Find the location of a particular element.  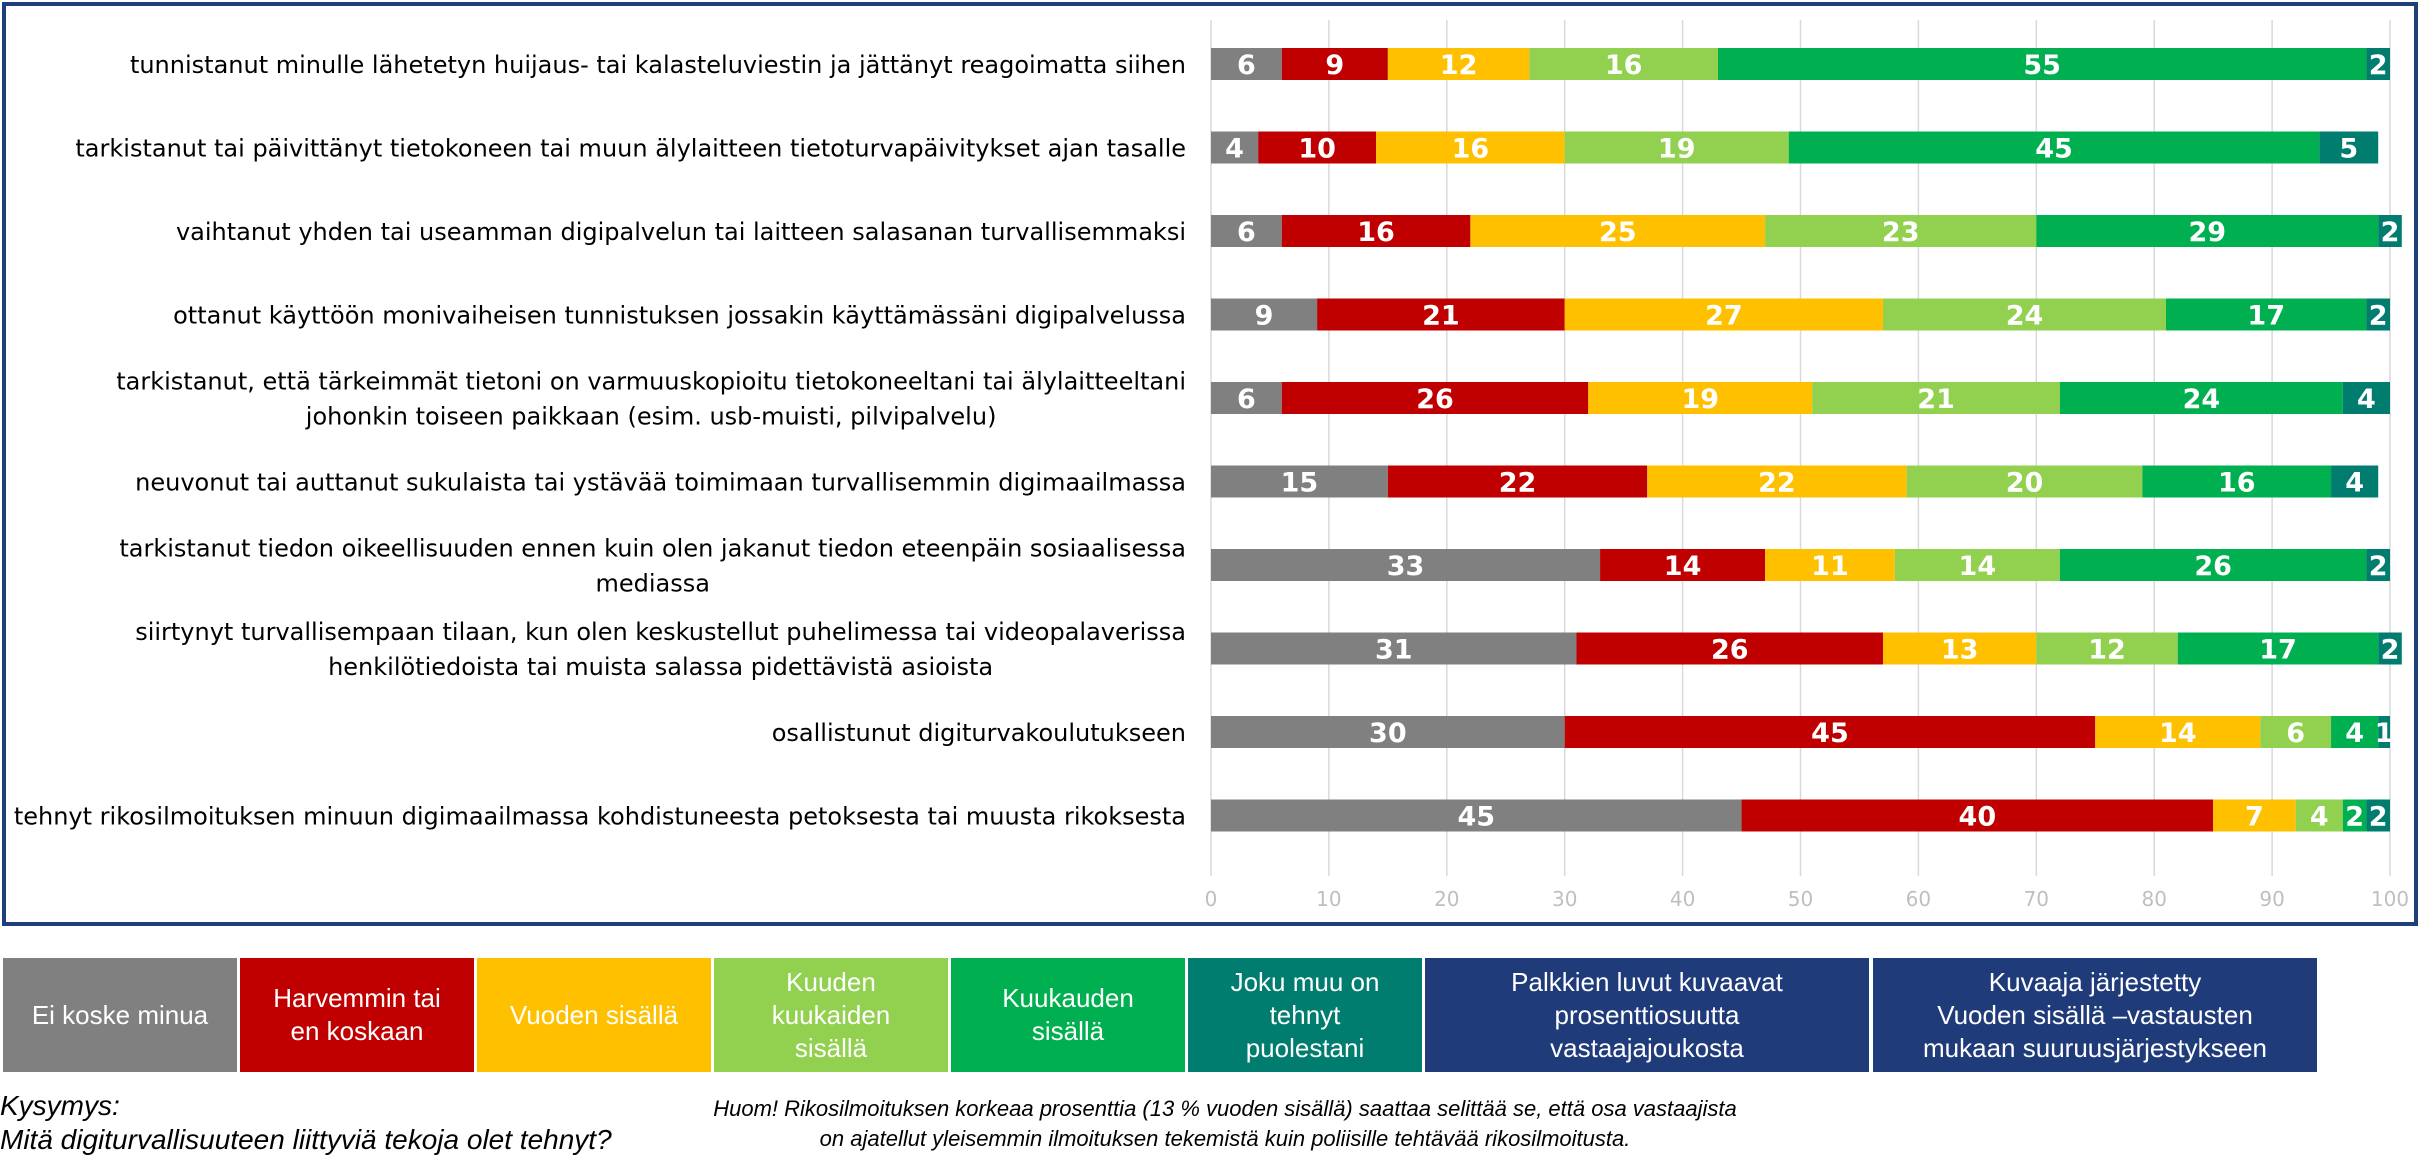

x-tick-label: 60 is located at coordinates (1918, 899).